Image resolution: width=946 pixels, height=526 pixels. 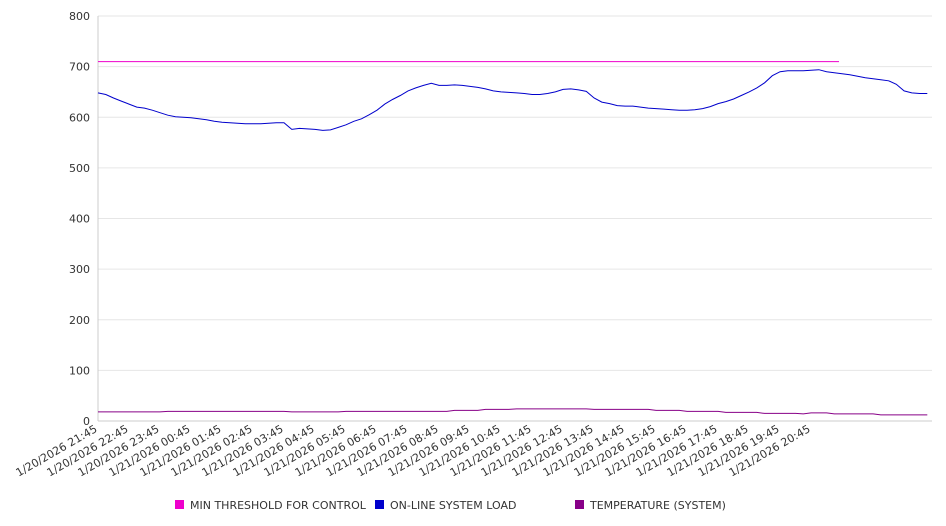 What do you see at coordinates (79, 269) in the screenshot?
I see `y-tick-label-300: 300` at bounding box center [79, 269].